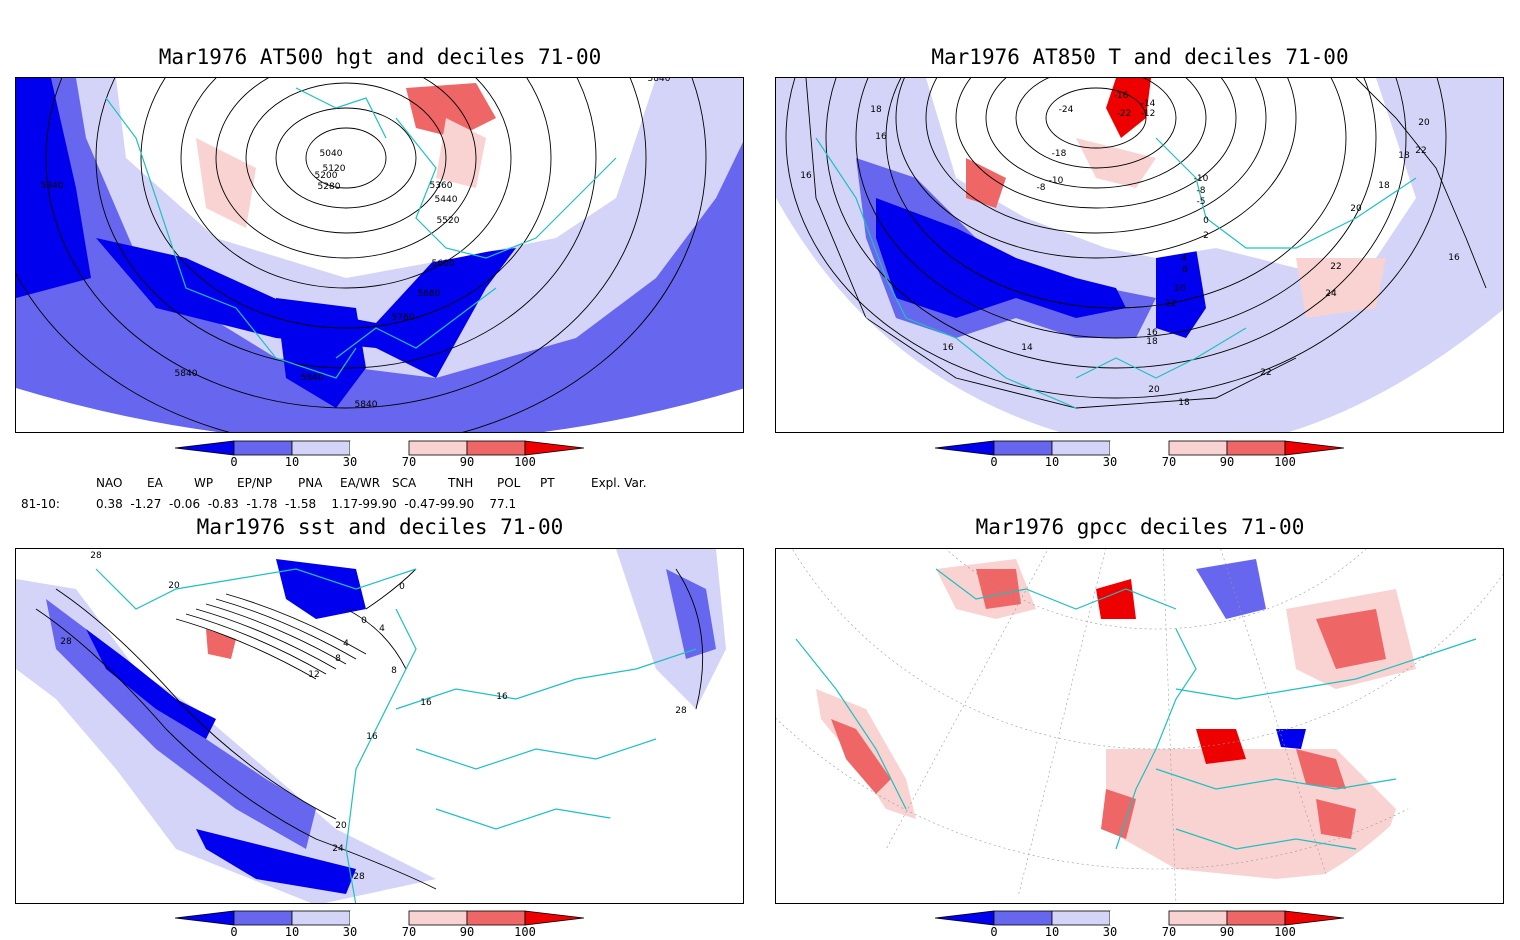  Describe the element at coordinates (329, 187) in the screenshot. I see `contour-label: 5280` at that location.